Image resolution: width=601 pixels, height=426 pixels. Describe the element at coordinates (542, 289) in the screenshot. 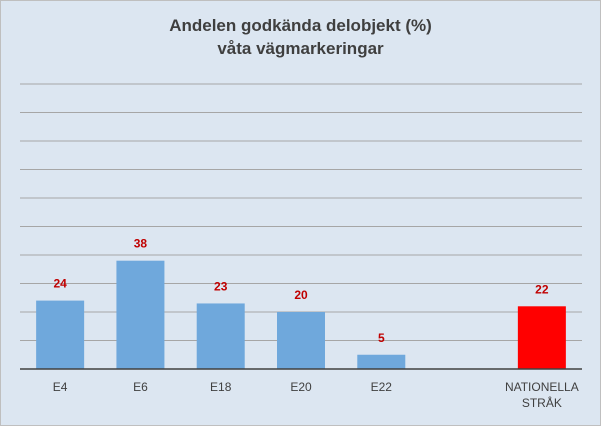

I see `data-label: 22` at that location.